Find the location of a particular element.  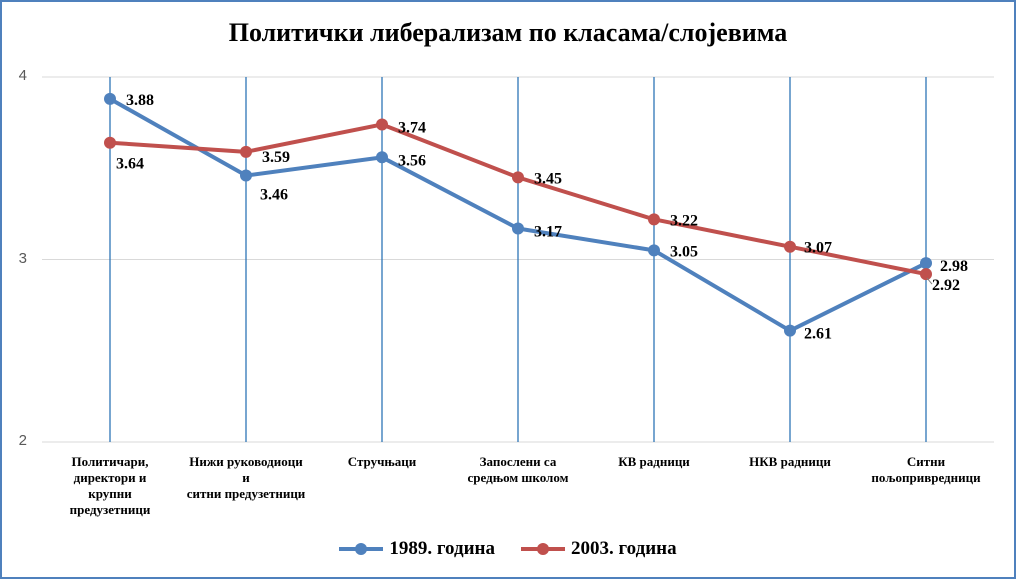

label-leader is located at coordinates (929, 281).